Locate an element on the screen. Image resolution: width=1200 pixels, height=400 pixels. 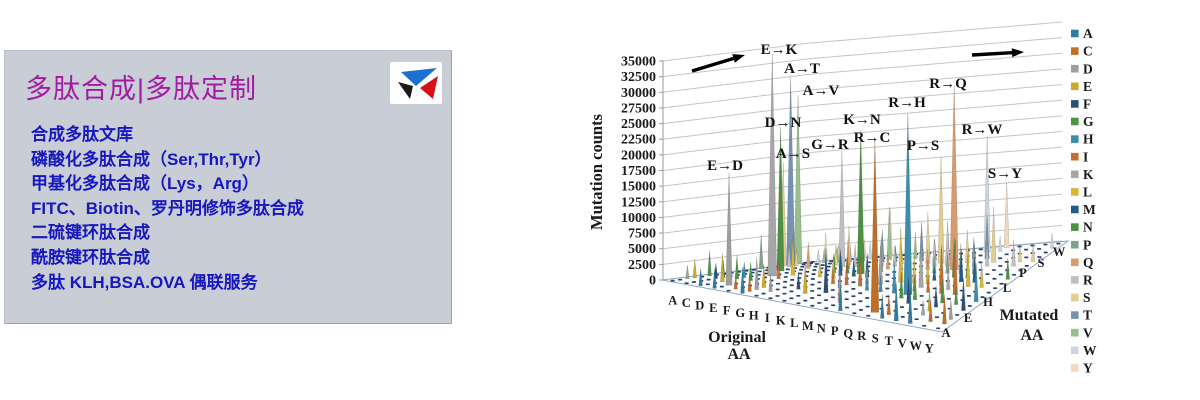
x-category-label: Q is located at coordinates (848, 333).